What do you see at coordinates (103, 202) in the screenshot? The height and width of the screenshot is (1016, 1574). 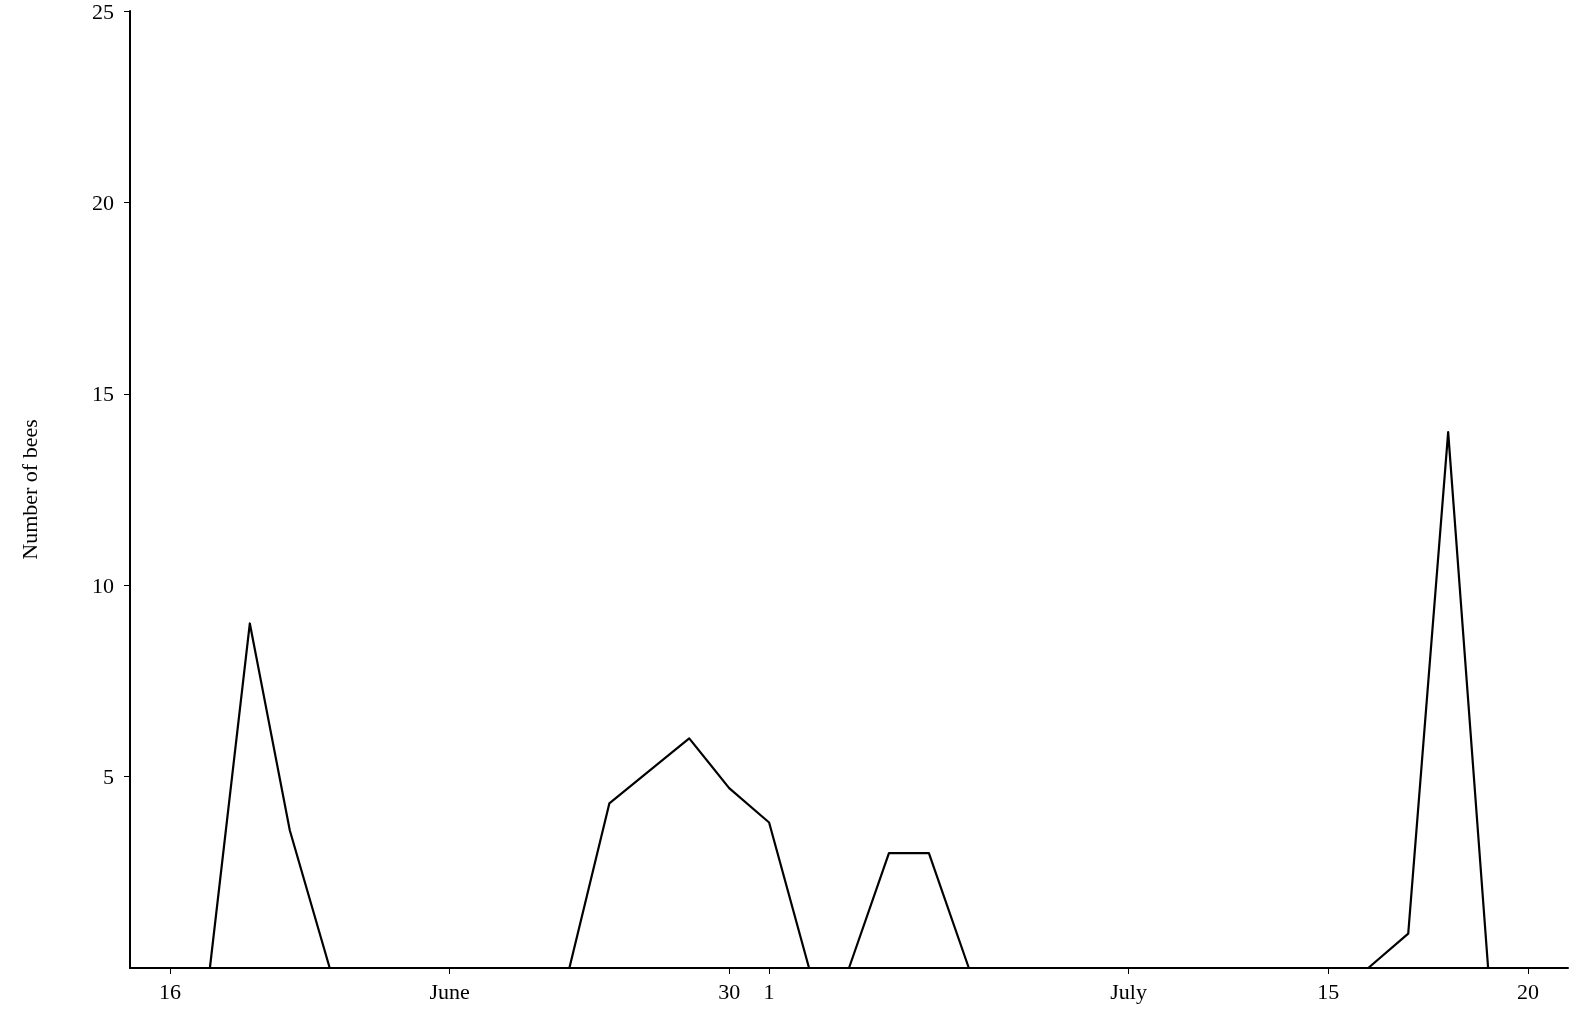 I see `y-tick-label: 20` at bounding box center [103, 202].